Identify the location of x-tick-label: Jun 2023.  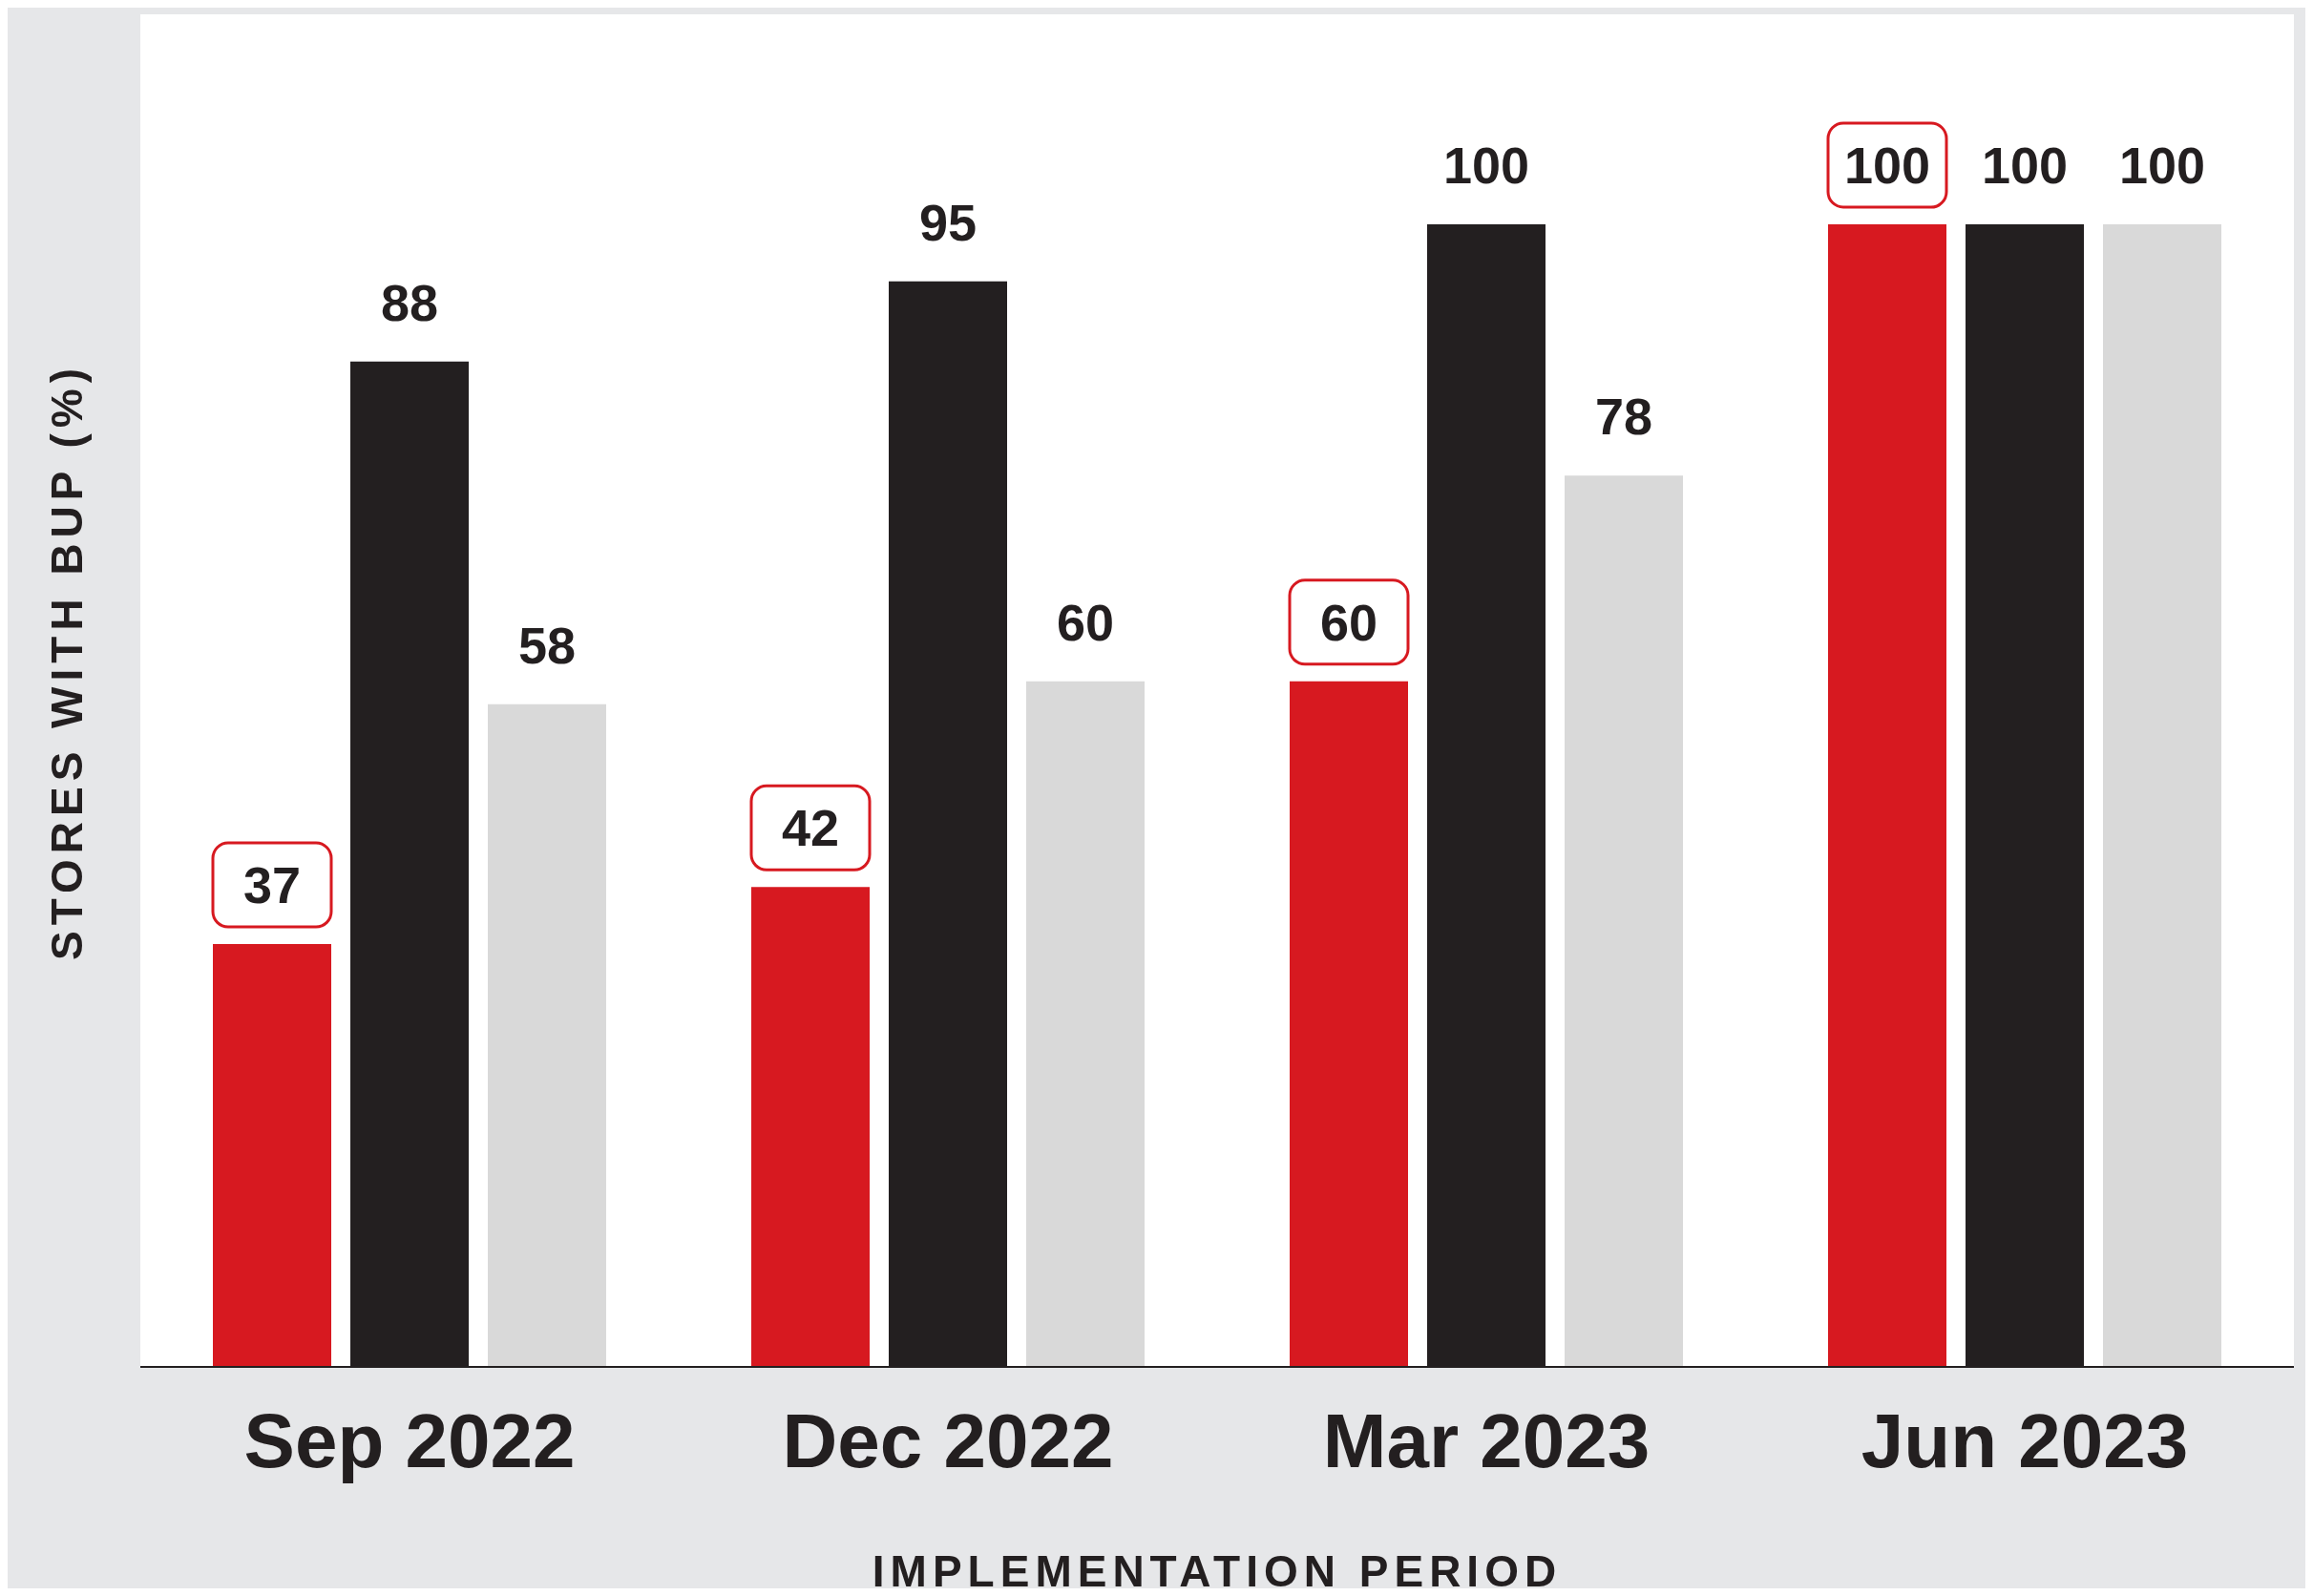
(2025, 1440).